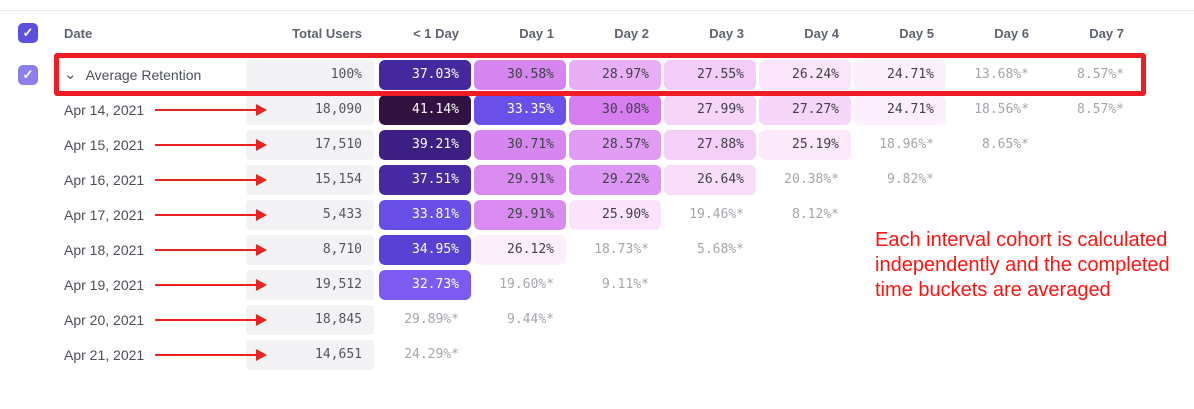 This screenshot has width=1194, height=409. I want to click on retention-cell: 27.88%, so click(710, 144).